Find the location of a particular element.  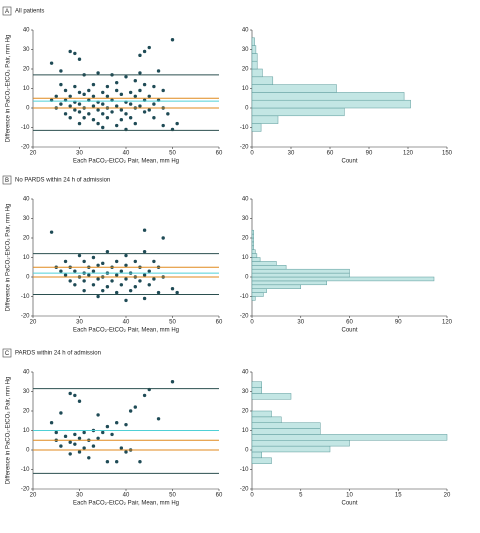

y-axis-label: Difference in PaCO₂-EtCO₂ Pair, mm Hg is located at coordinates (9, 258).